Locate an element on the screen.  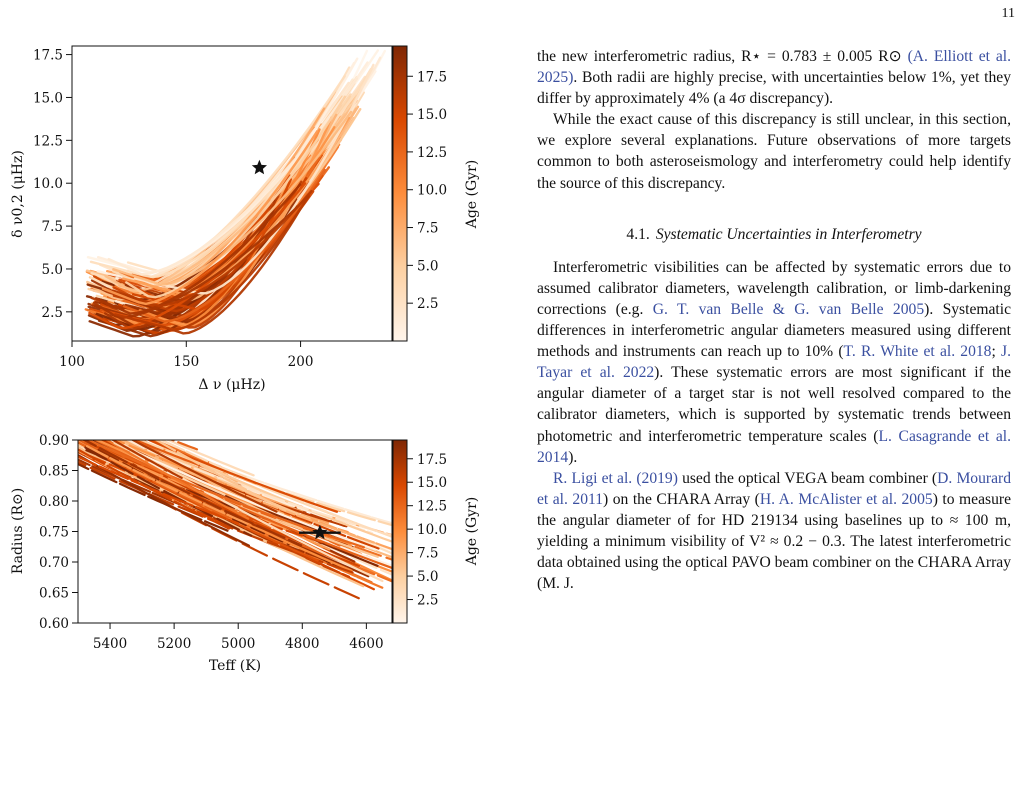
text-run: ) on the CHARA Array ( is located at coordinates (681, 499).